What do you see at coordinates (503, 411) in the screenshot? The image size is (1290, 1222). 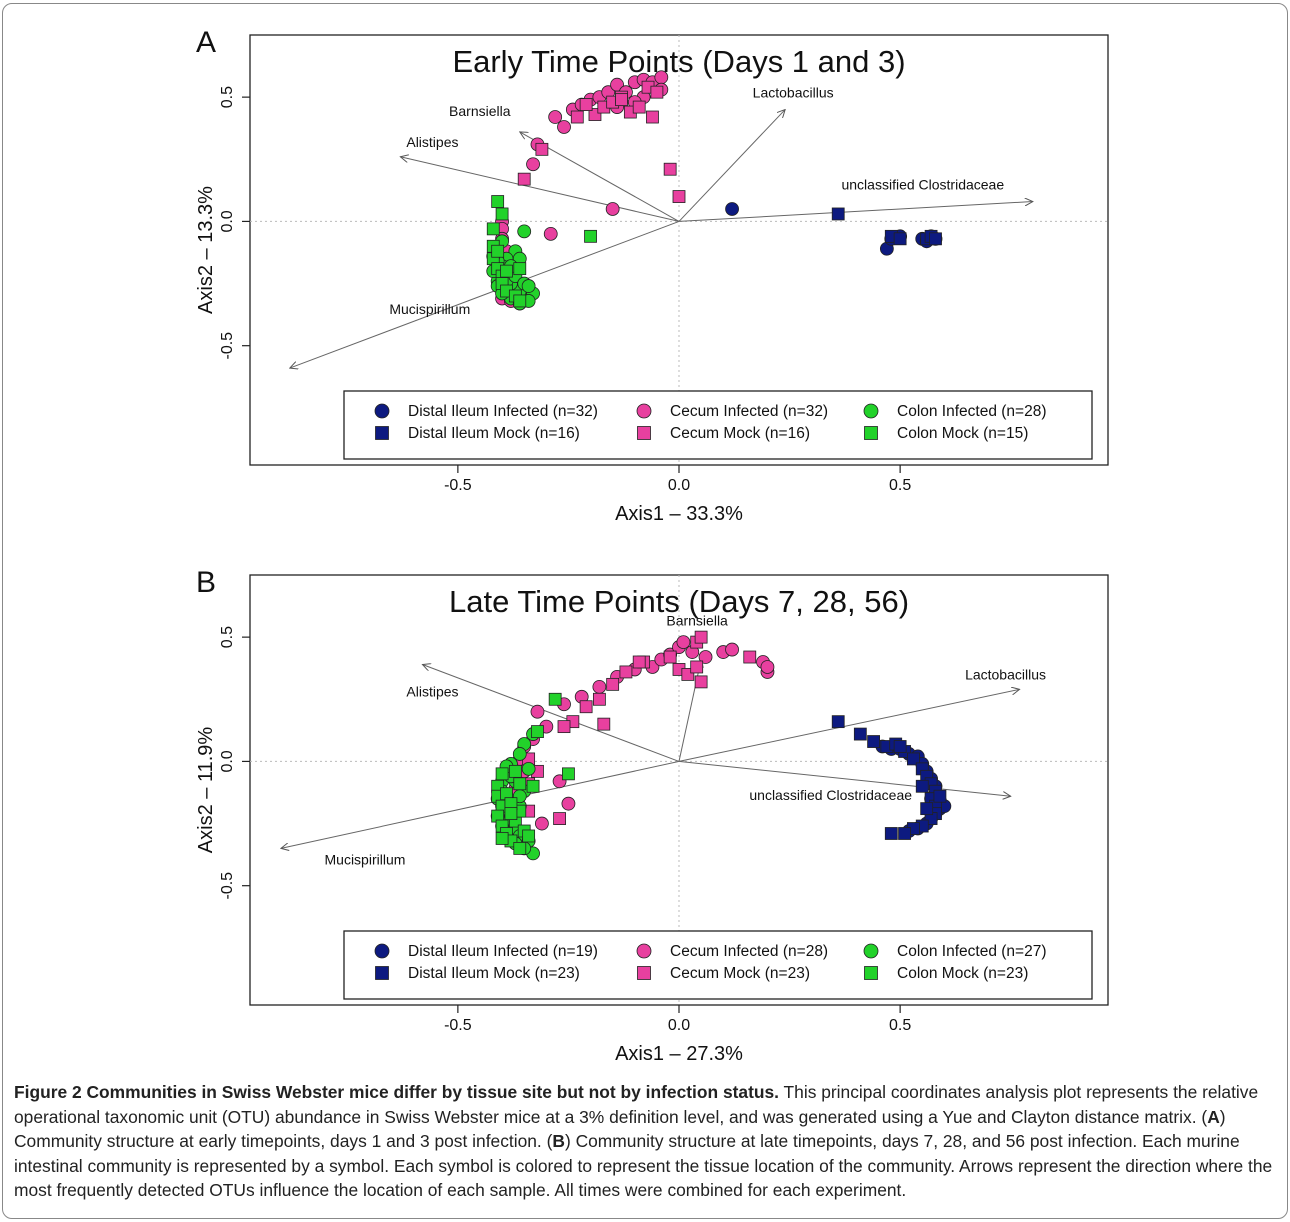 I see `legend-label: Distal Ileum Infected (n=32)` at bounding box center [503, 411].